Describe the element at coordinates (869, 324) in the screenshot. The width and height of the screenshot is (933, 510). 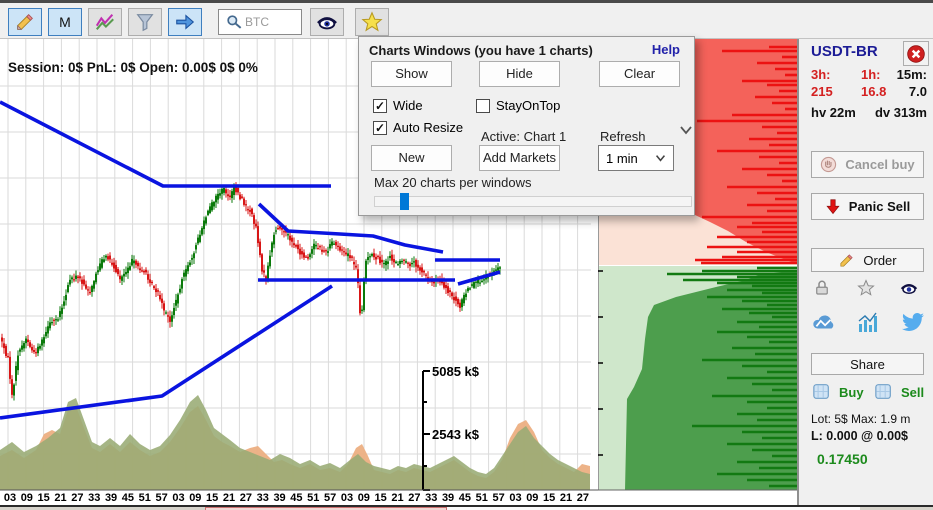
I see `bar-chart-icon` at that location.